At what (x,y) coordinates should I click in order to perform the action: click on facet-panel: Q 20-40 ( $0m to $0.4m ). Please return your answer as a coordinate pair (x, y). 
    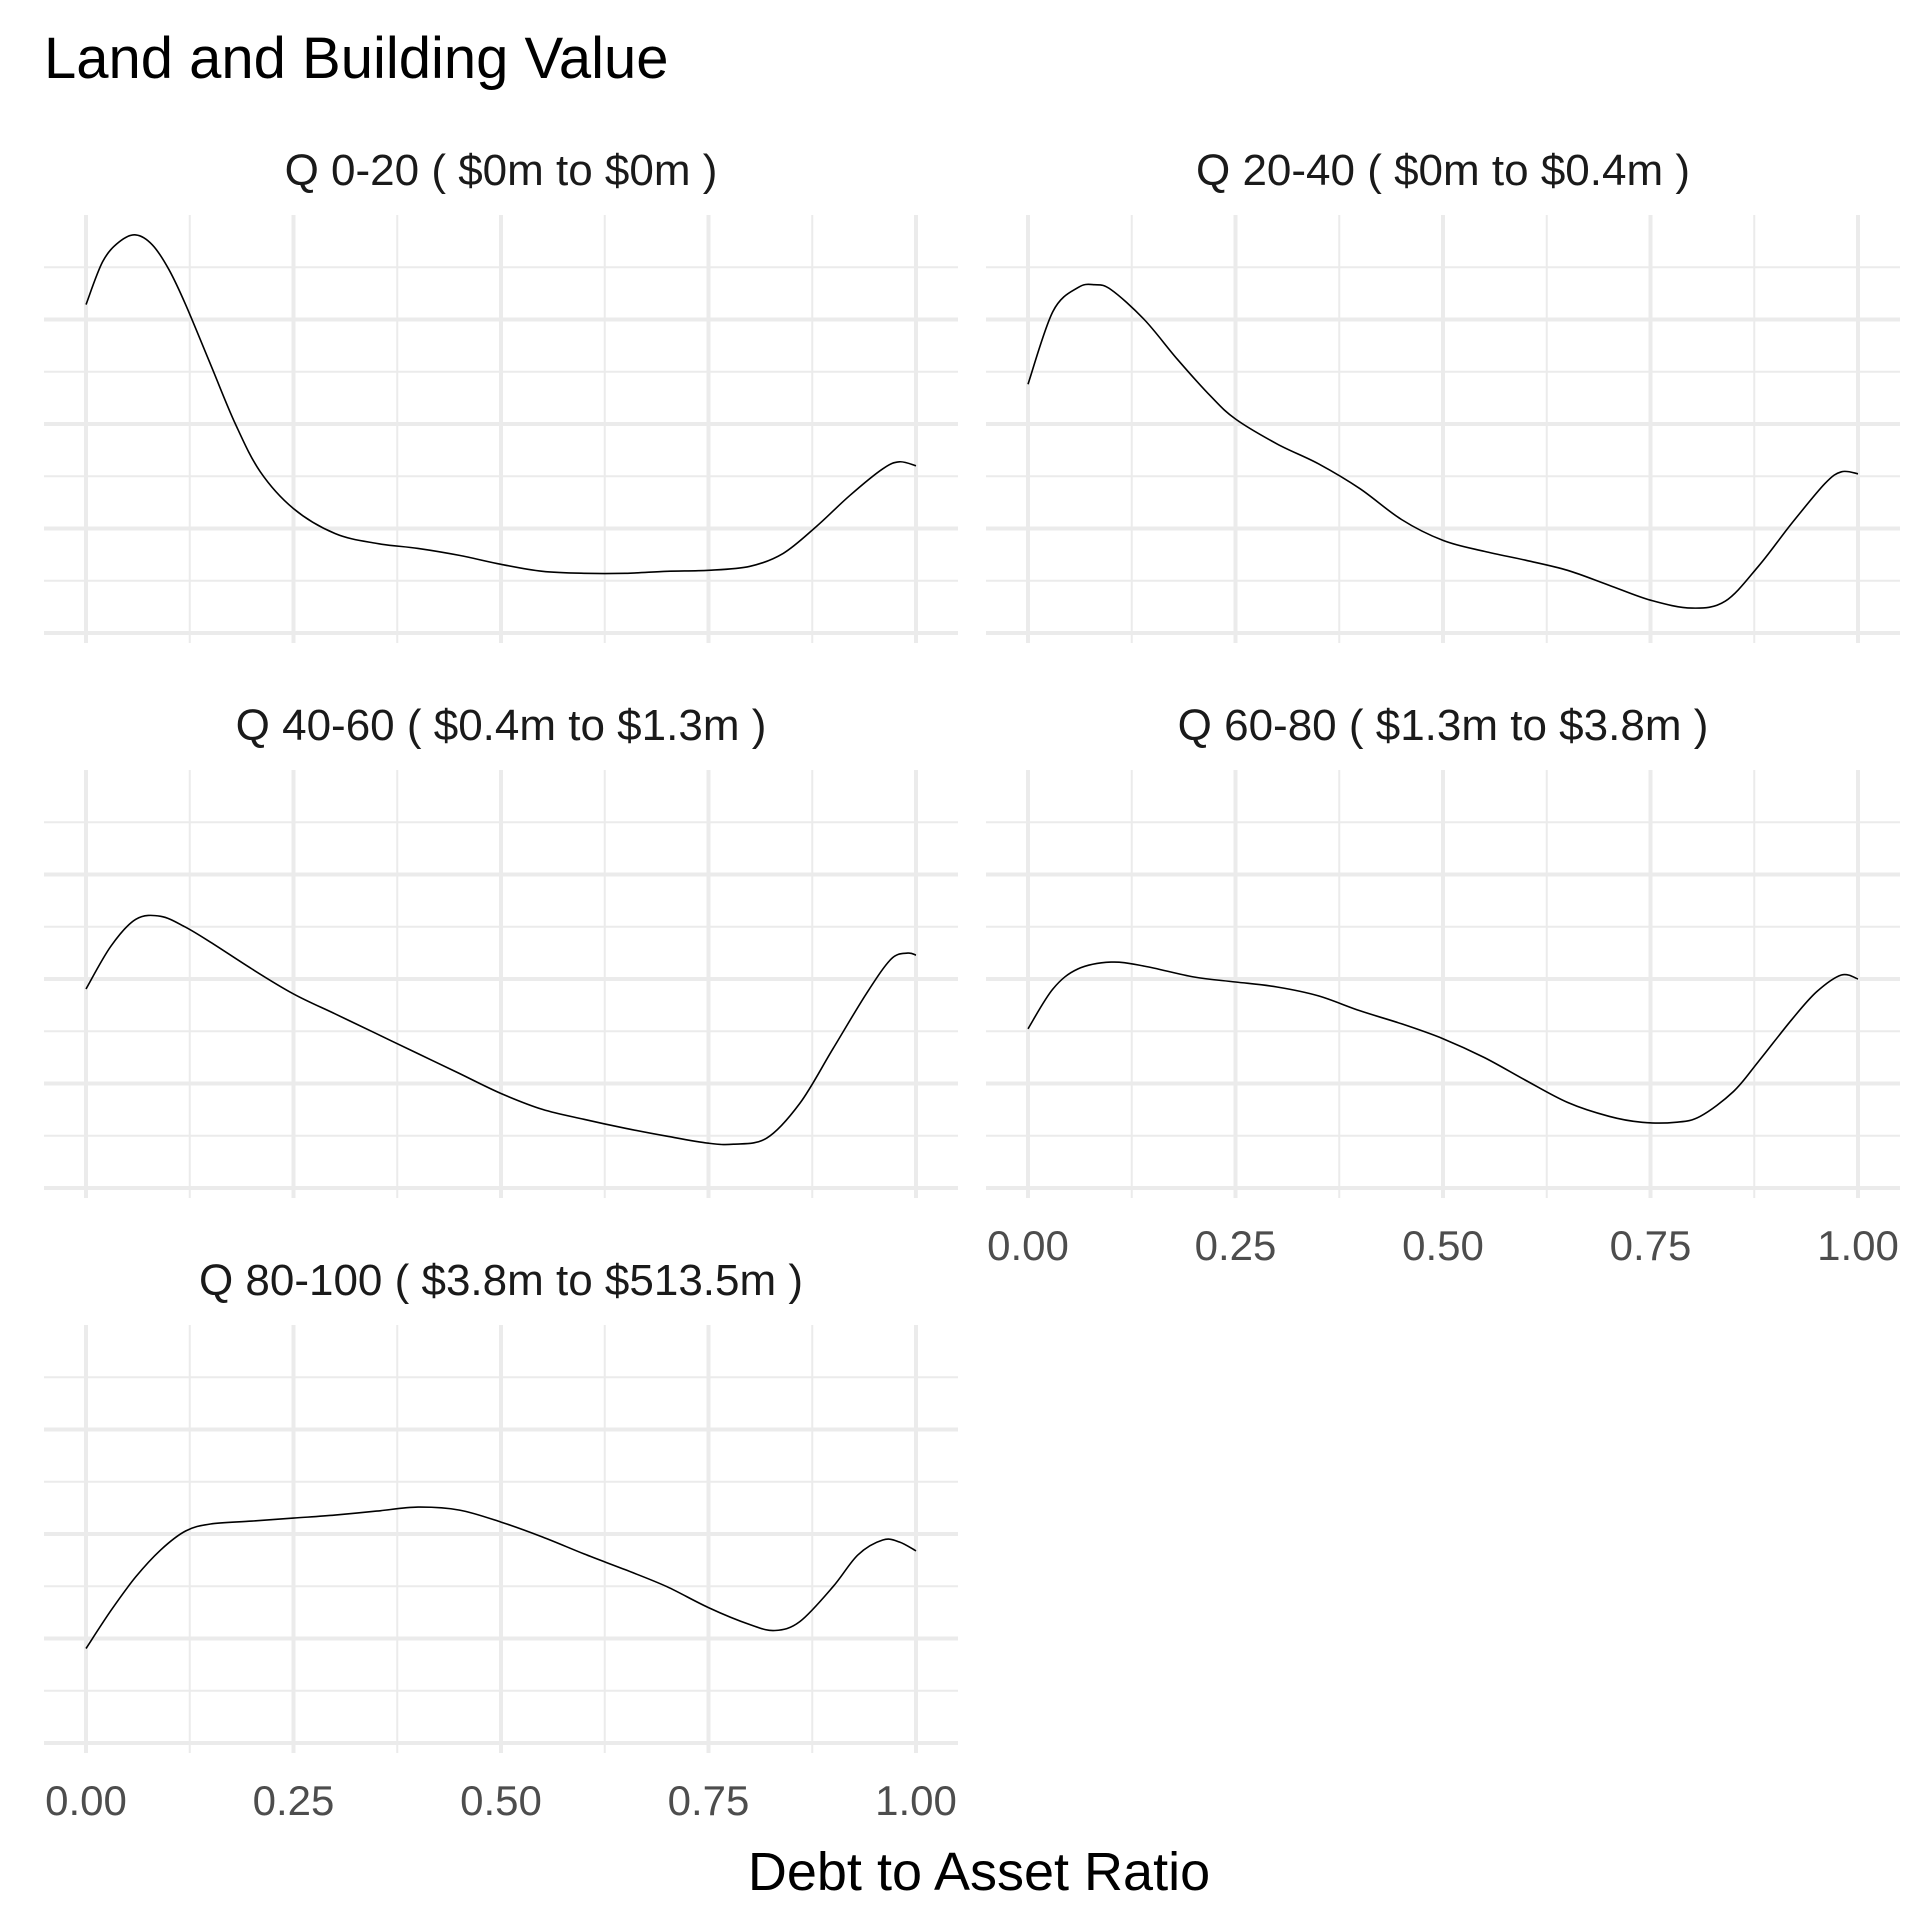
    Looking at the image, I should click on (1443, 394).